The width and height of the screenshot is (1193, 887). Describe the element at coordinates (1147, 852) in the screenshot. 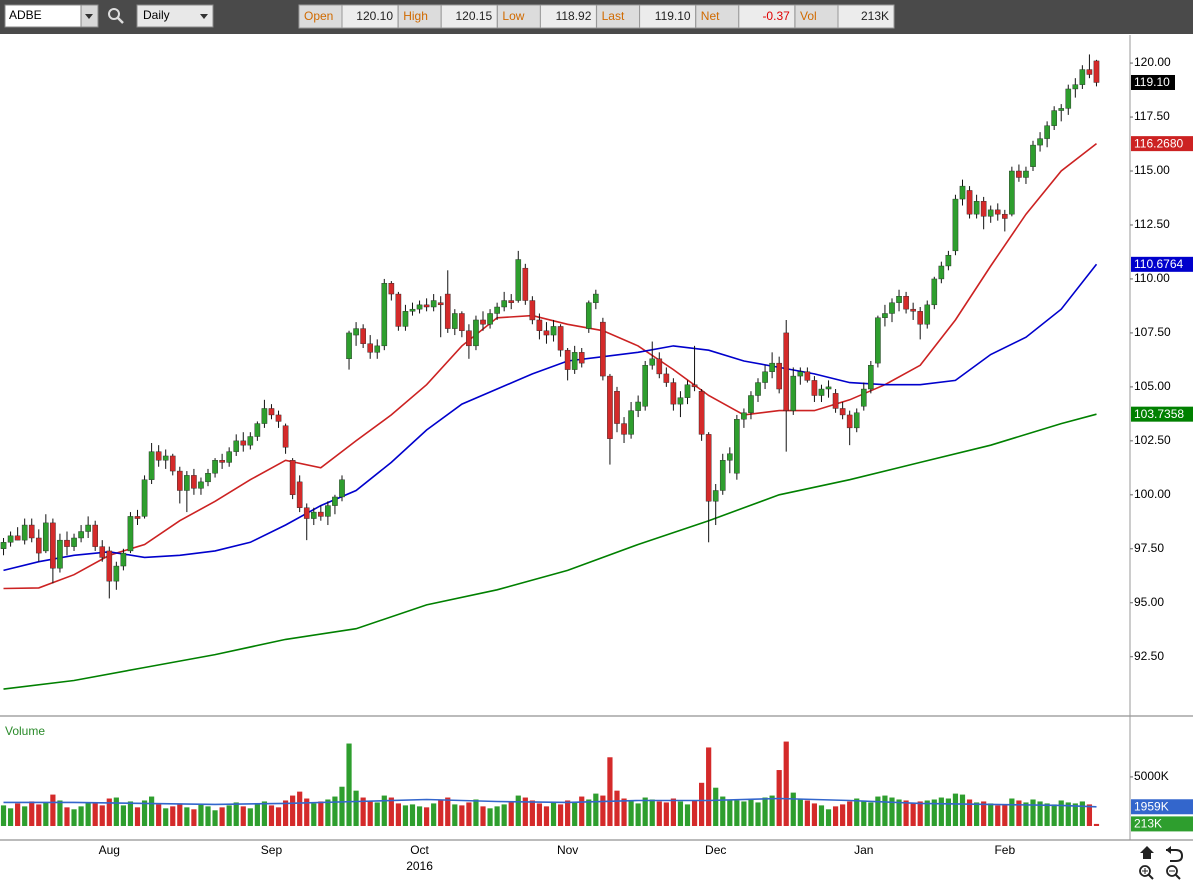

I see `home-button` at that location.